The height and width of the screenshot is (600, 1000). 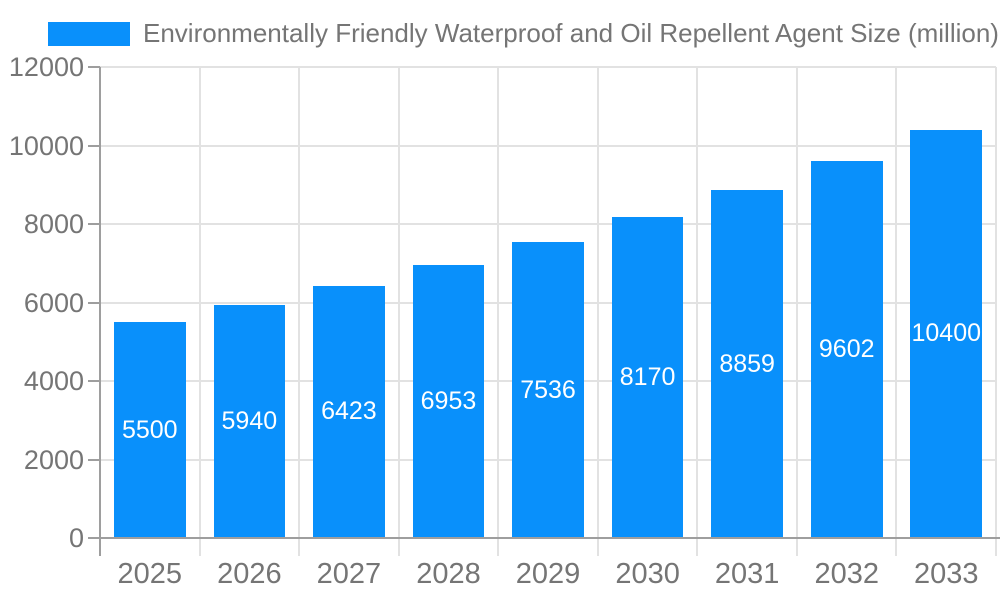 I want to click on y-tick-label: 8000, so click(x=53, y=224).